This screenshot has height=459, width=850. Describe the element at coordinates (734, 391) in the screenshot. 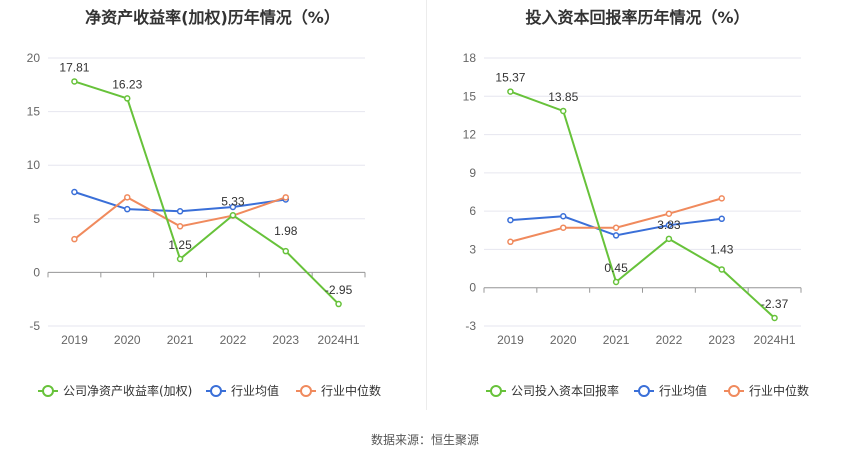

I see `roic-legend-marker-median` at that location.